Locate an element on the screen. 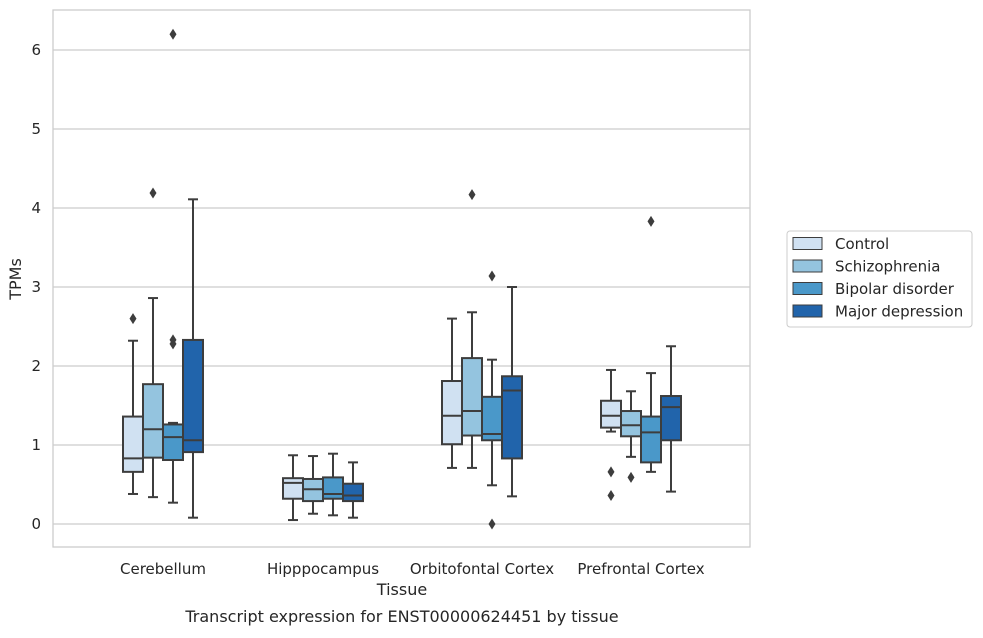  legend-label: Schizophrenia is located at coordinates (887, 267).